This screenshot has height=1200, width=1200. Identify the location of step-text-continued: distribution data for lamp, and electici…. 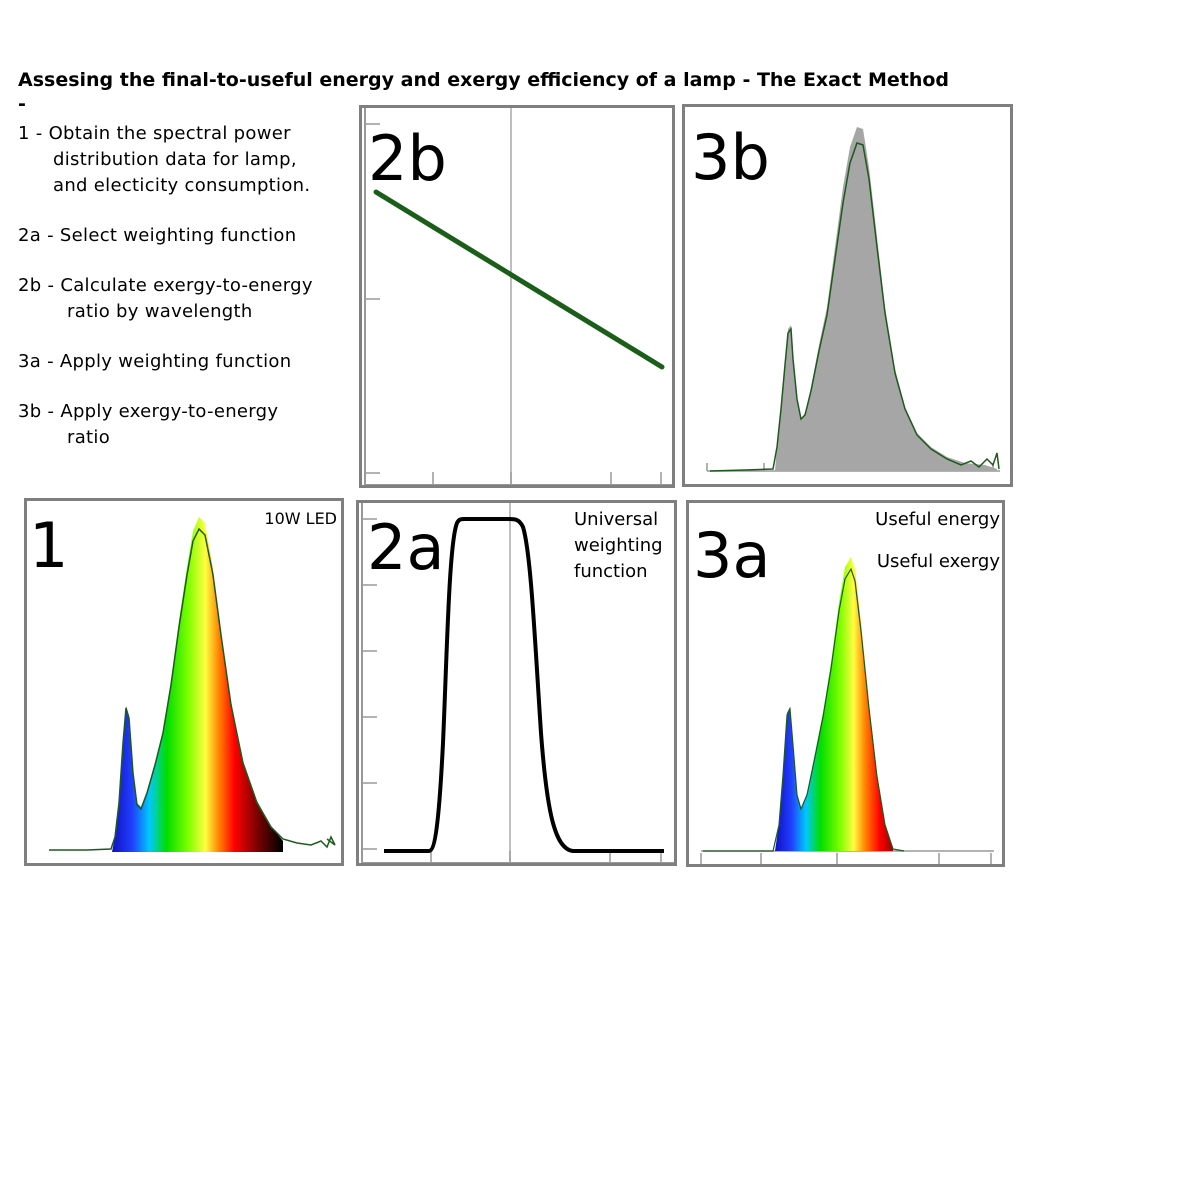
(182, 172).